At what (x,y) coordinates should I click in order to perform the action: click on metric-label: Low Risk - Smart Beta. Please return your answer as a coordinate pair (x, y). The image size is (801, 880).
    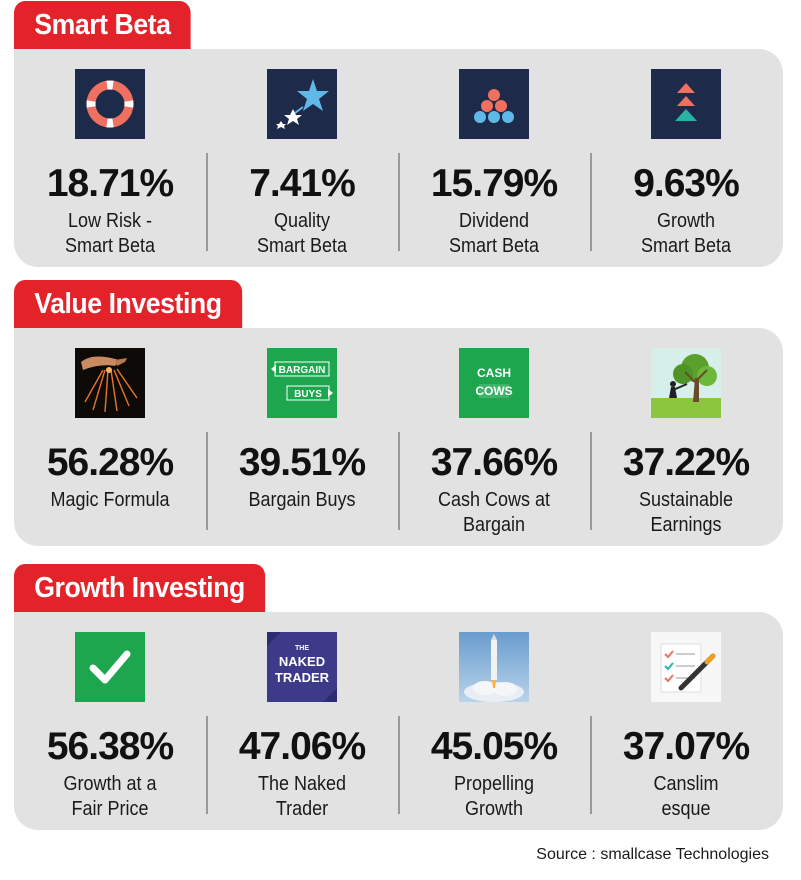
    Looking at the image, I should click on (110, 233).